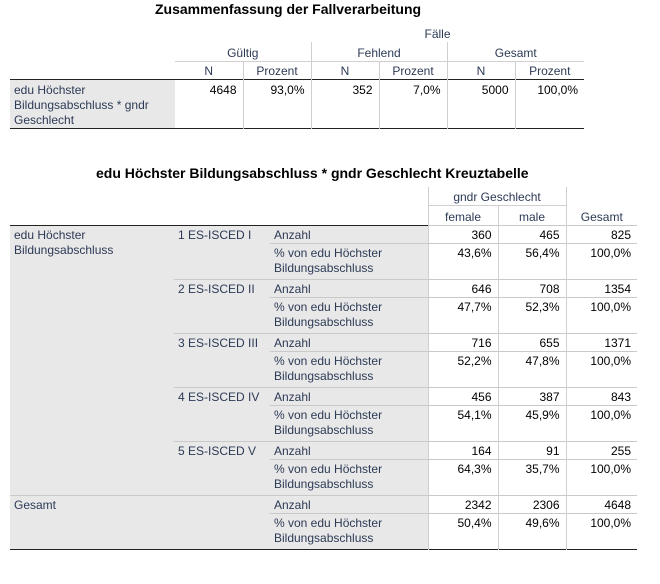 This screenshot has height=584, width=660. I want to click on cell: 352, so click(344, 103).